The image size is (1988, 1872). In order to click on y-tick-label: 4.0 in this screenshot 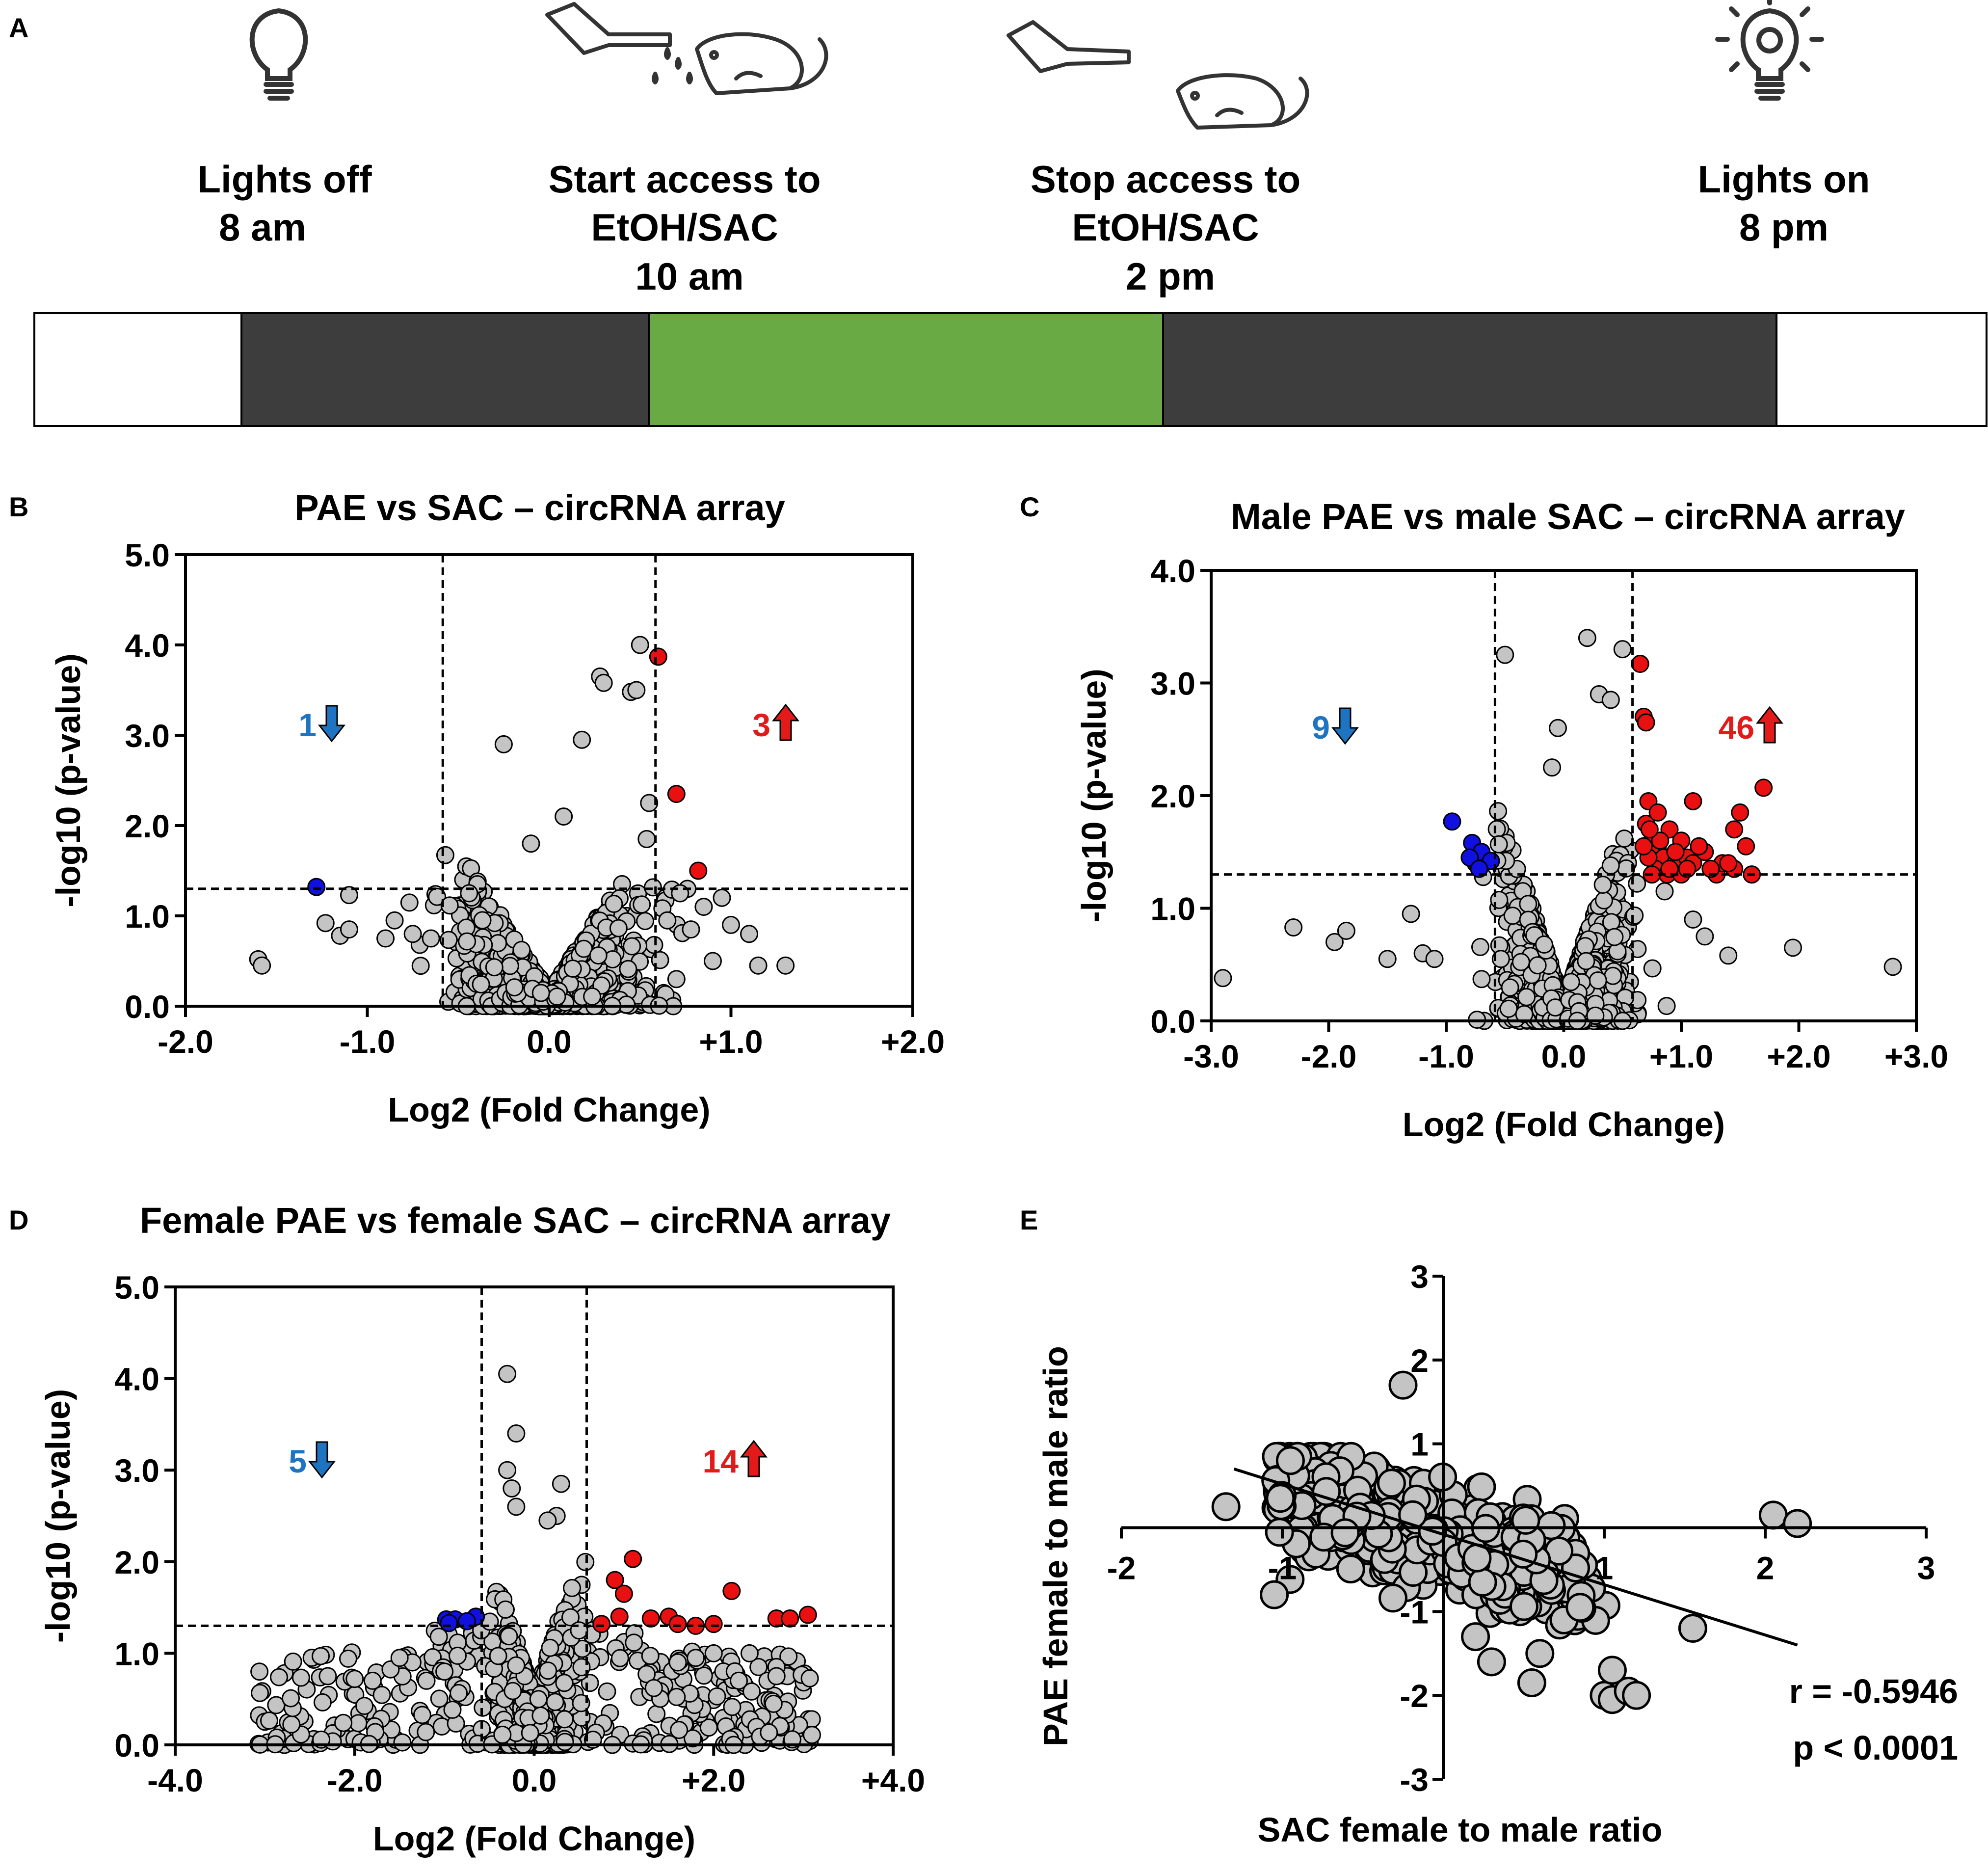, I will do `click(147, 645)`.